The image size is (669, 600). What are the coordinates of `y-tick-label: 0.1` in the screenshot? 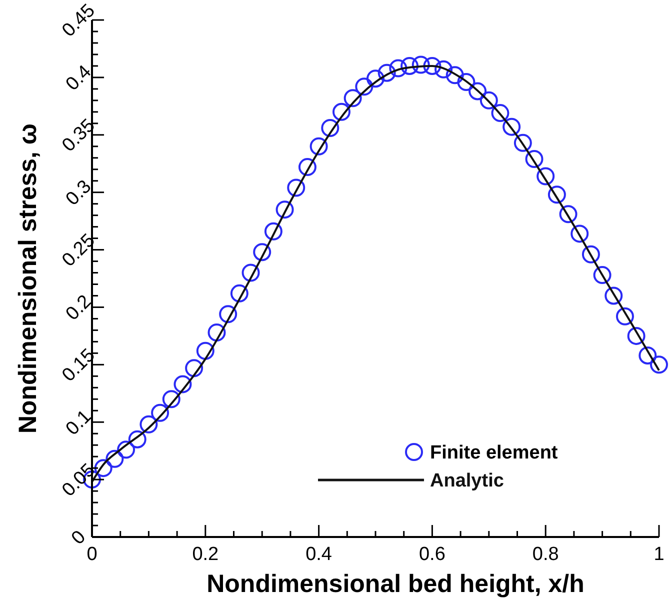 It's located at (79, 423).